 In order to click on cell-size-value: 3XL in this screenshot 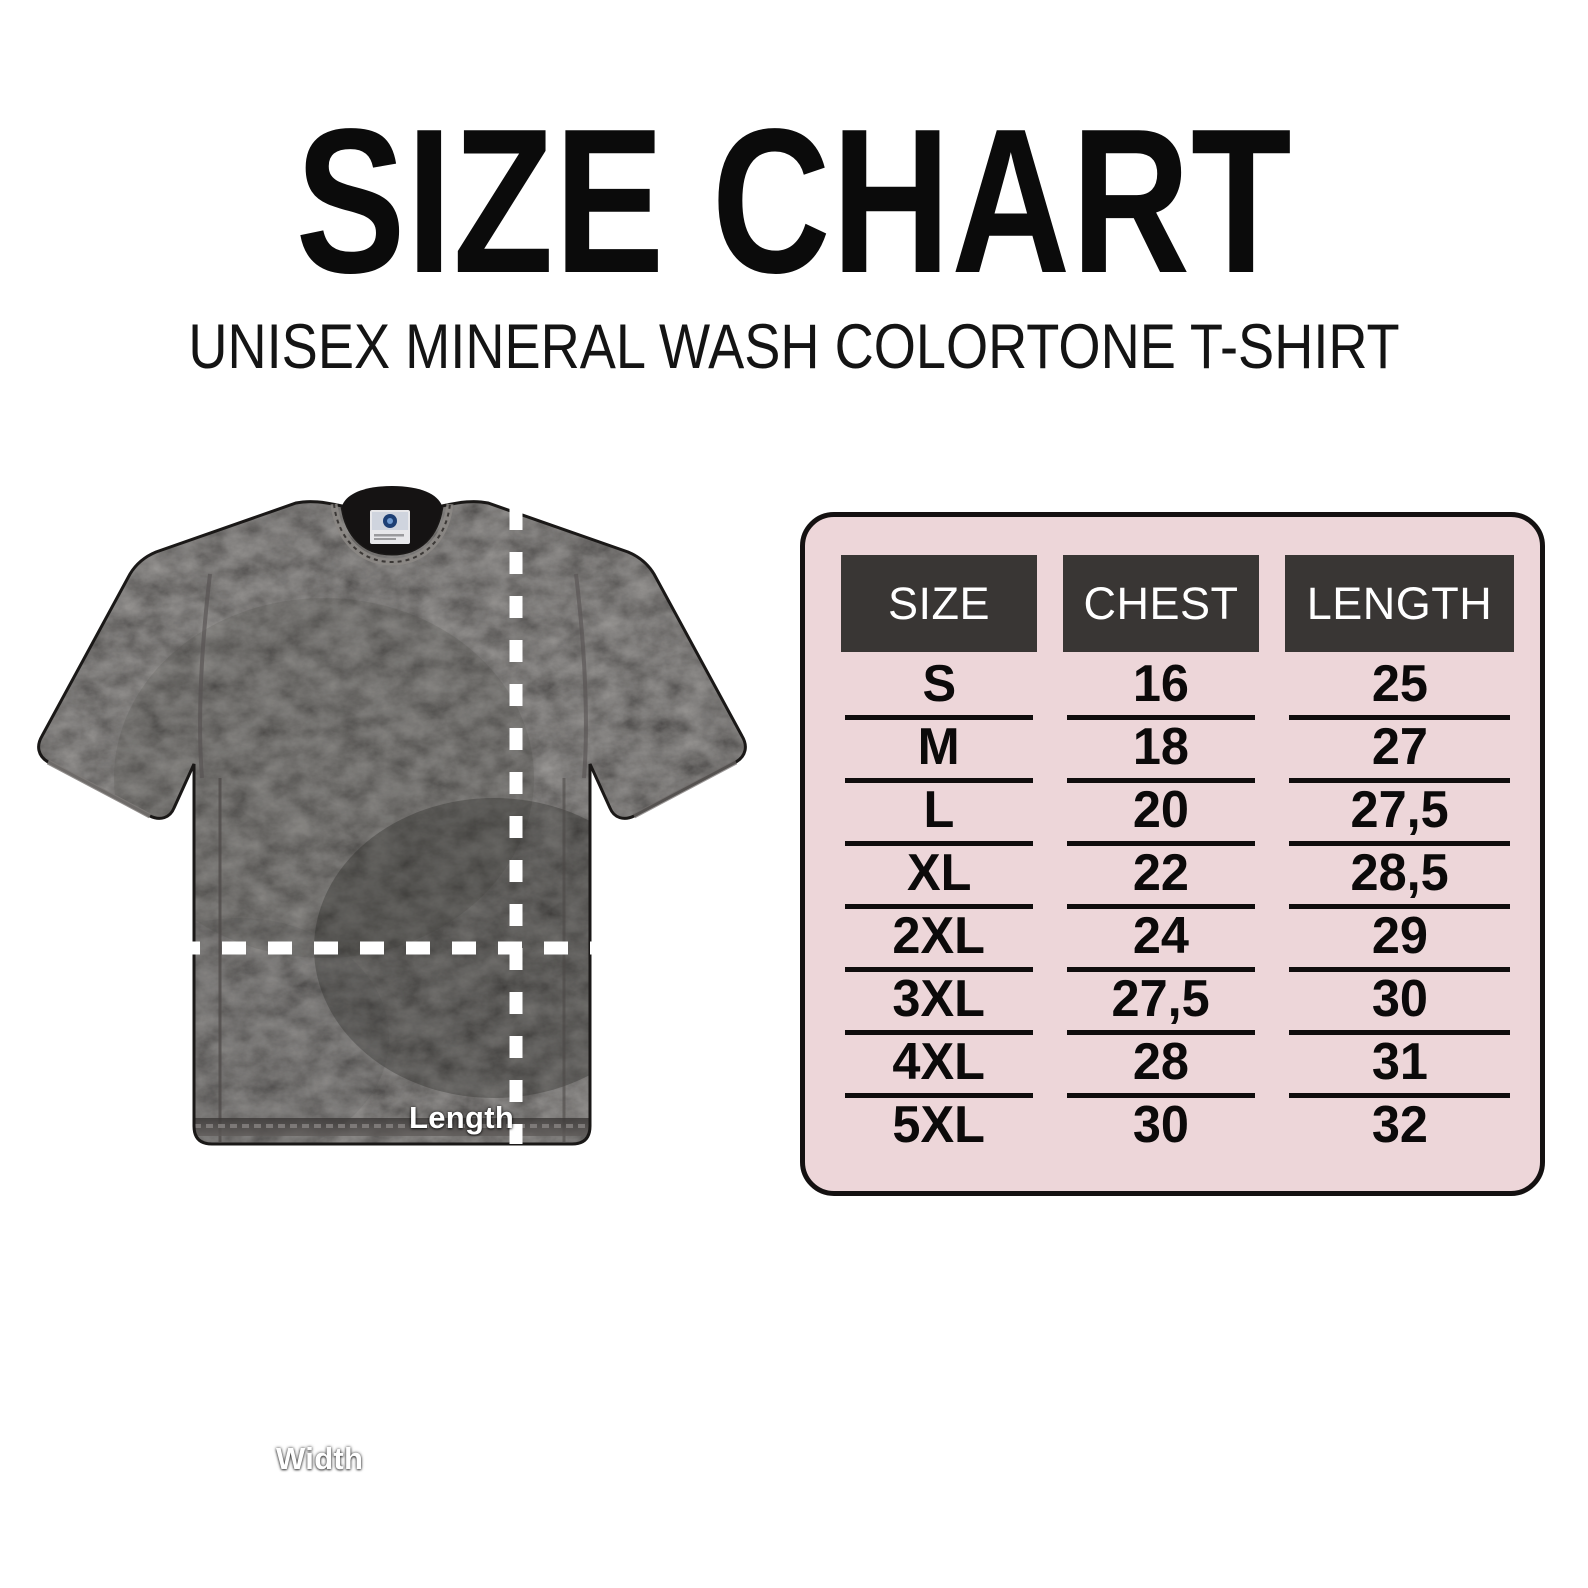, I will do `click(939, 998)`.